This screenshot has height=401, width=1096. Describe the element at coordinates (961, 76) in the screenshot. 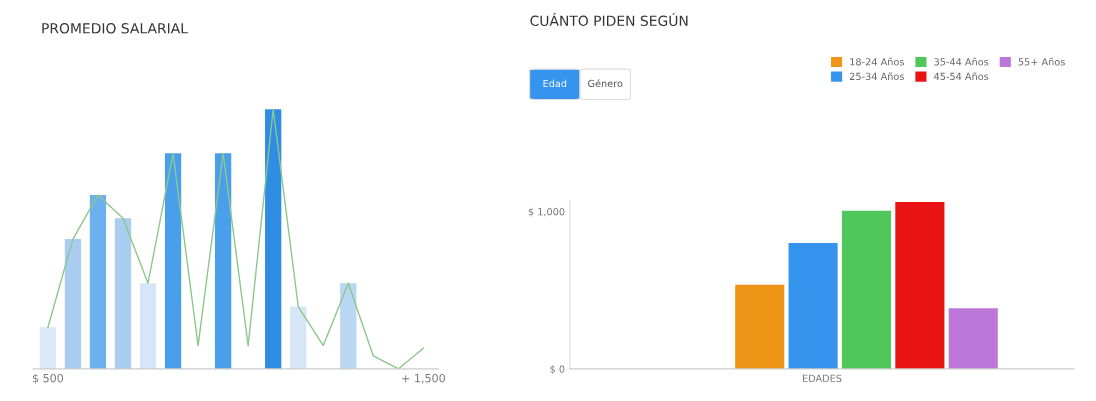

I see `legend-label: 45-54 Años` at that location.